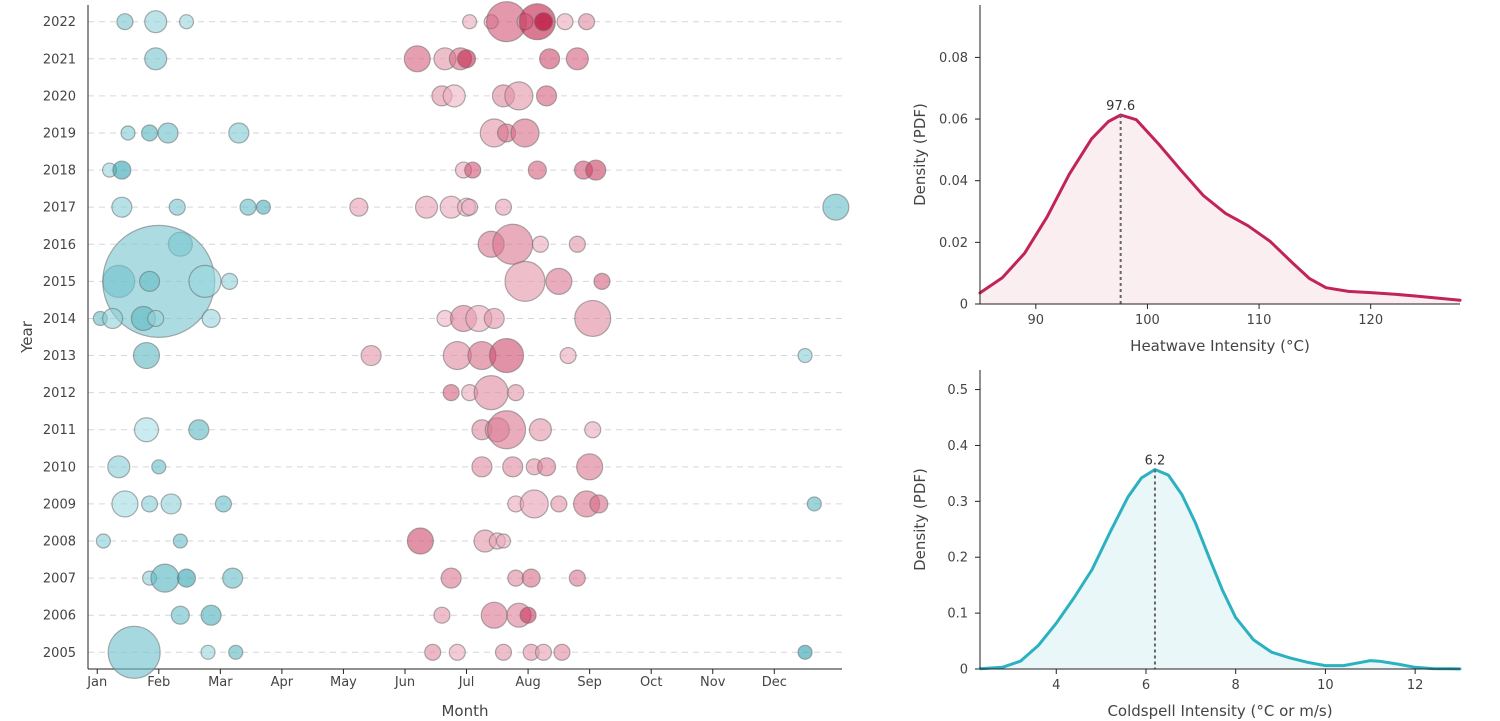 The width and height of the screenshot is (1500, 721). I want to click on x-axis-title: Coldspell Intensity (°C or m/s), so click(1219, 711).